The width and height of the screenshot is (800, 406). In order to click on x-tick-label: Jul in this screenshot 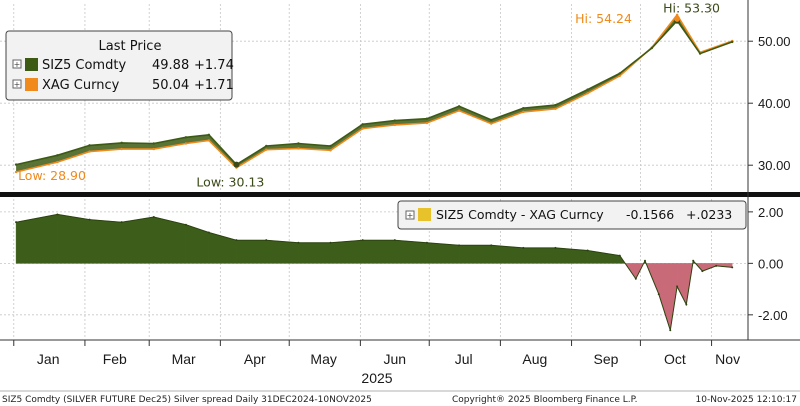, I will do `click(464, 359)`.